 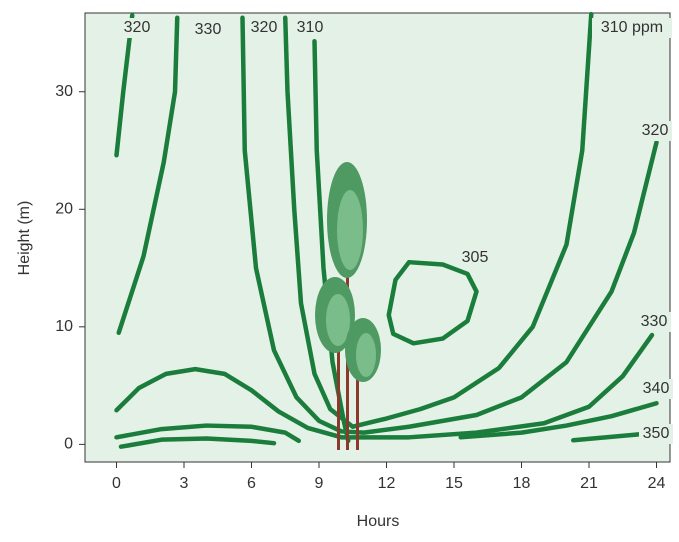 I want to click on x-tick-label: 6, so click(x=251, y=483).